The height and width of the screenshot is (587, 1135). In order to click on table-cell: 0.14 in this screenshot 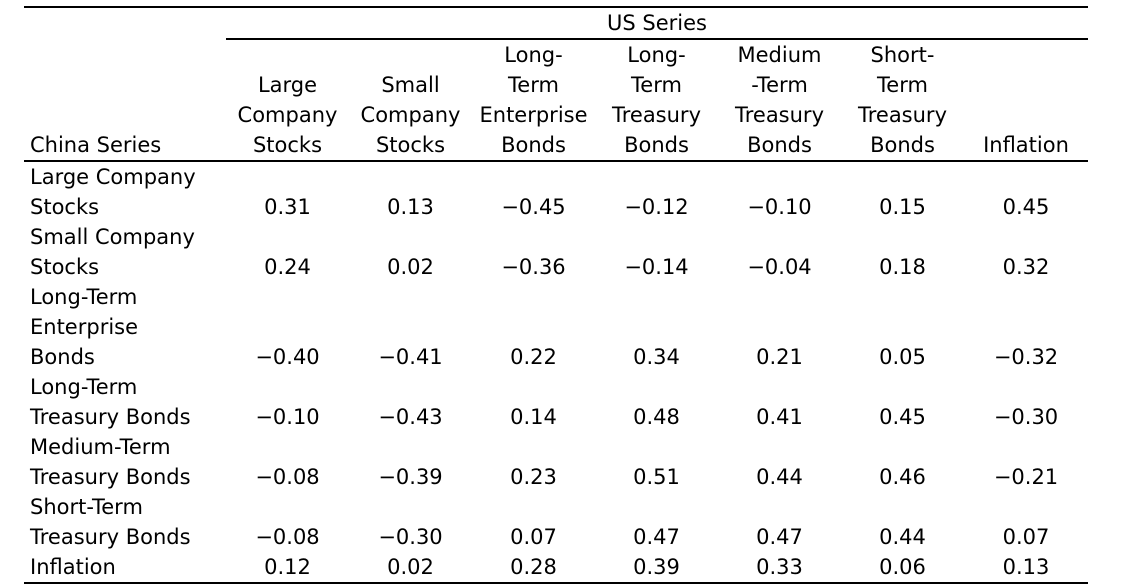, I will do `click(533, 417)`.